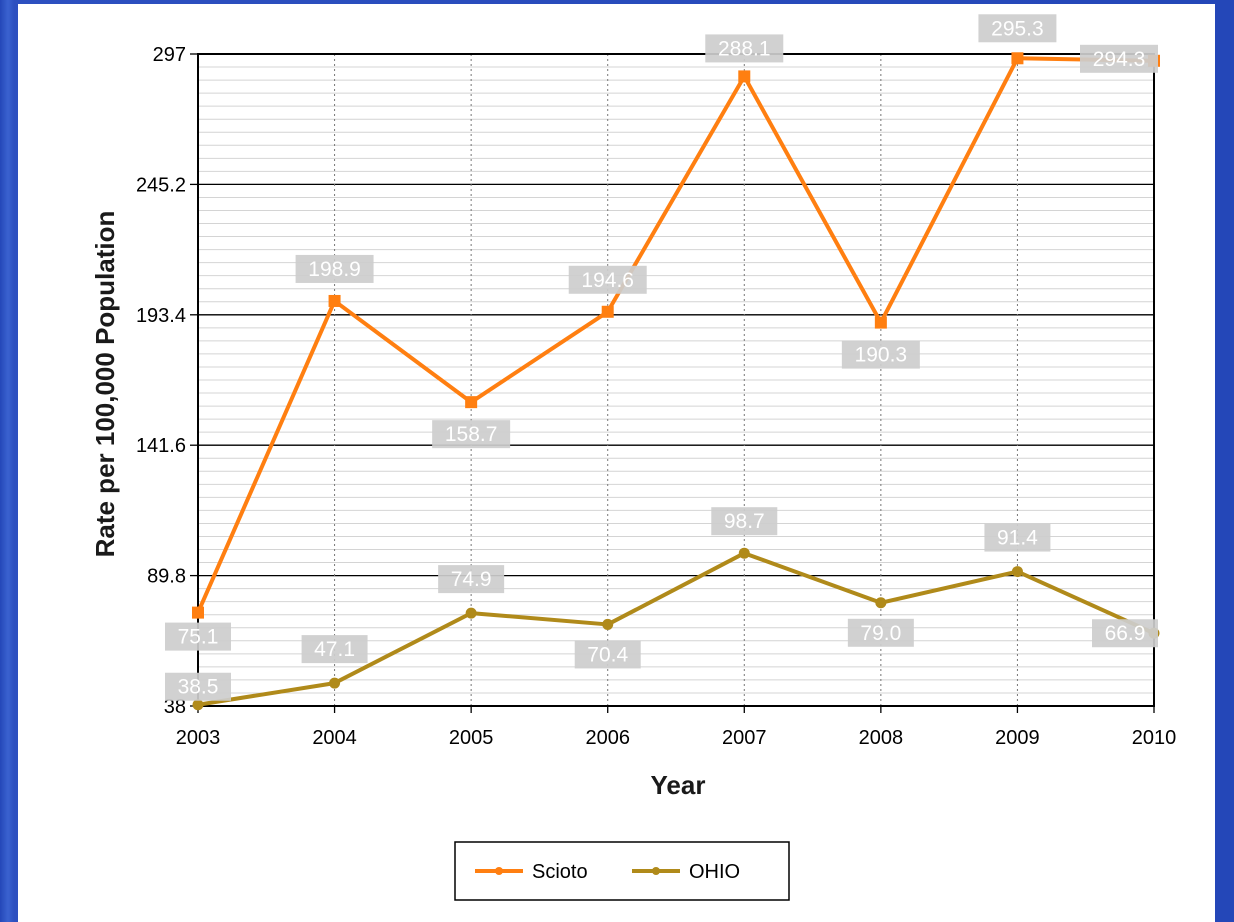 This screenshot has height=922, width=1234. What do you see at coordinates (678, 785) in the screenshot?
I see `x-axis-title: Year` at bounding box center [678, 785].